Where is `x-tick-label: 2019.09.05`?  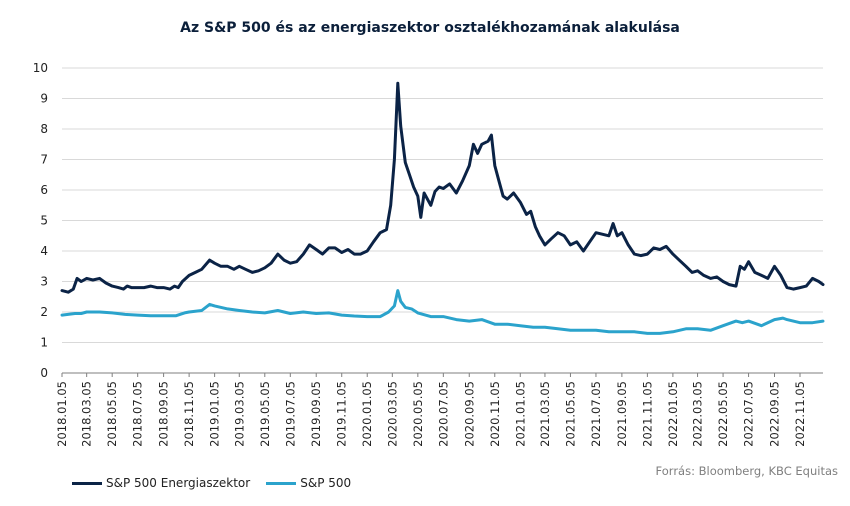 x-tick-label: 2019.09.05 is located at coordinates (316, 414).